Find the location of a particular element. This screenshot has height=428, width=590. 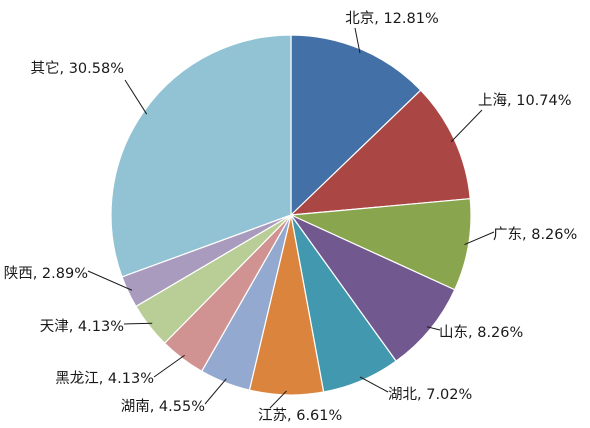

data-label-7: 湖南, 4.55% is located at coordinates (163, 406).